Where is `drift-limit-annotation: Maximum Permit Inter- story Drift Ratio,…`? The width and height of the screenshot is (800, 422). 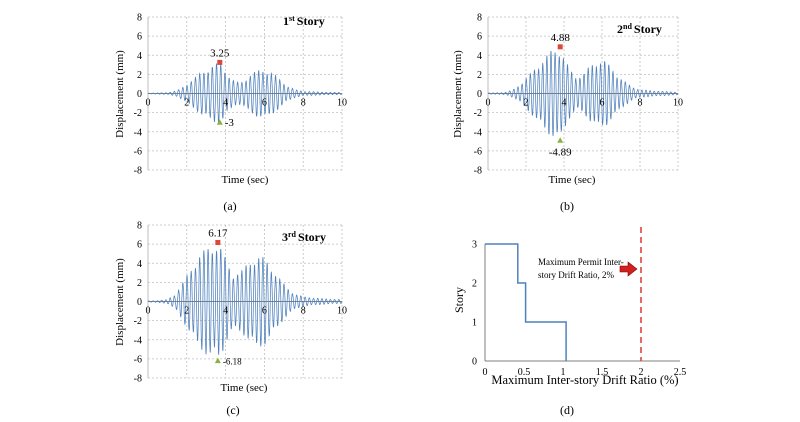 drift-limit-annotation: Maximum Permit Inter- story Drift Ratio,… is located at coordinates (581, 268).